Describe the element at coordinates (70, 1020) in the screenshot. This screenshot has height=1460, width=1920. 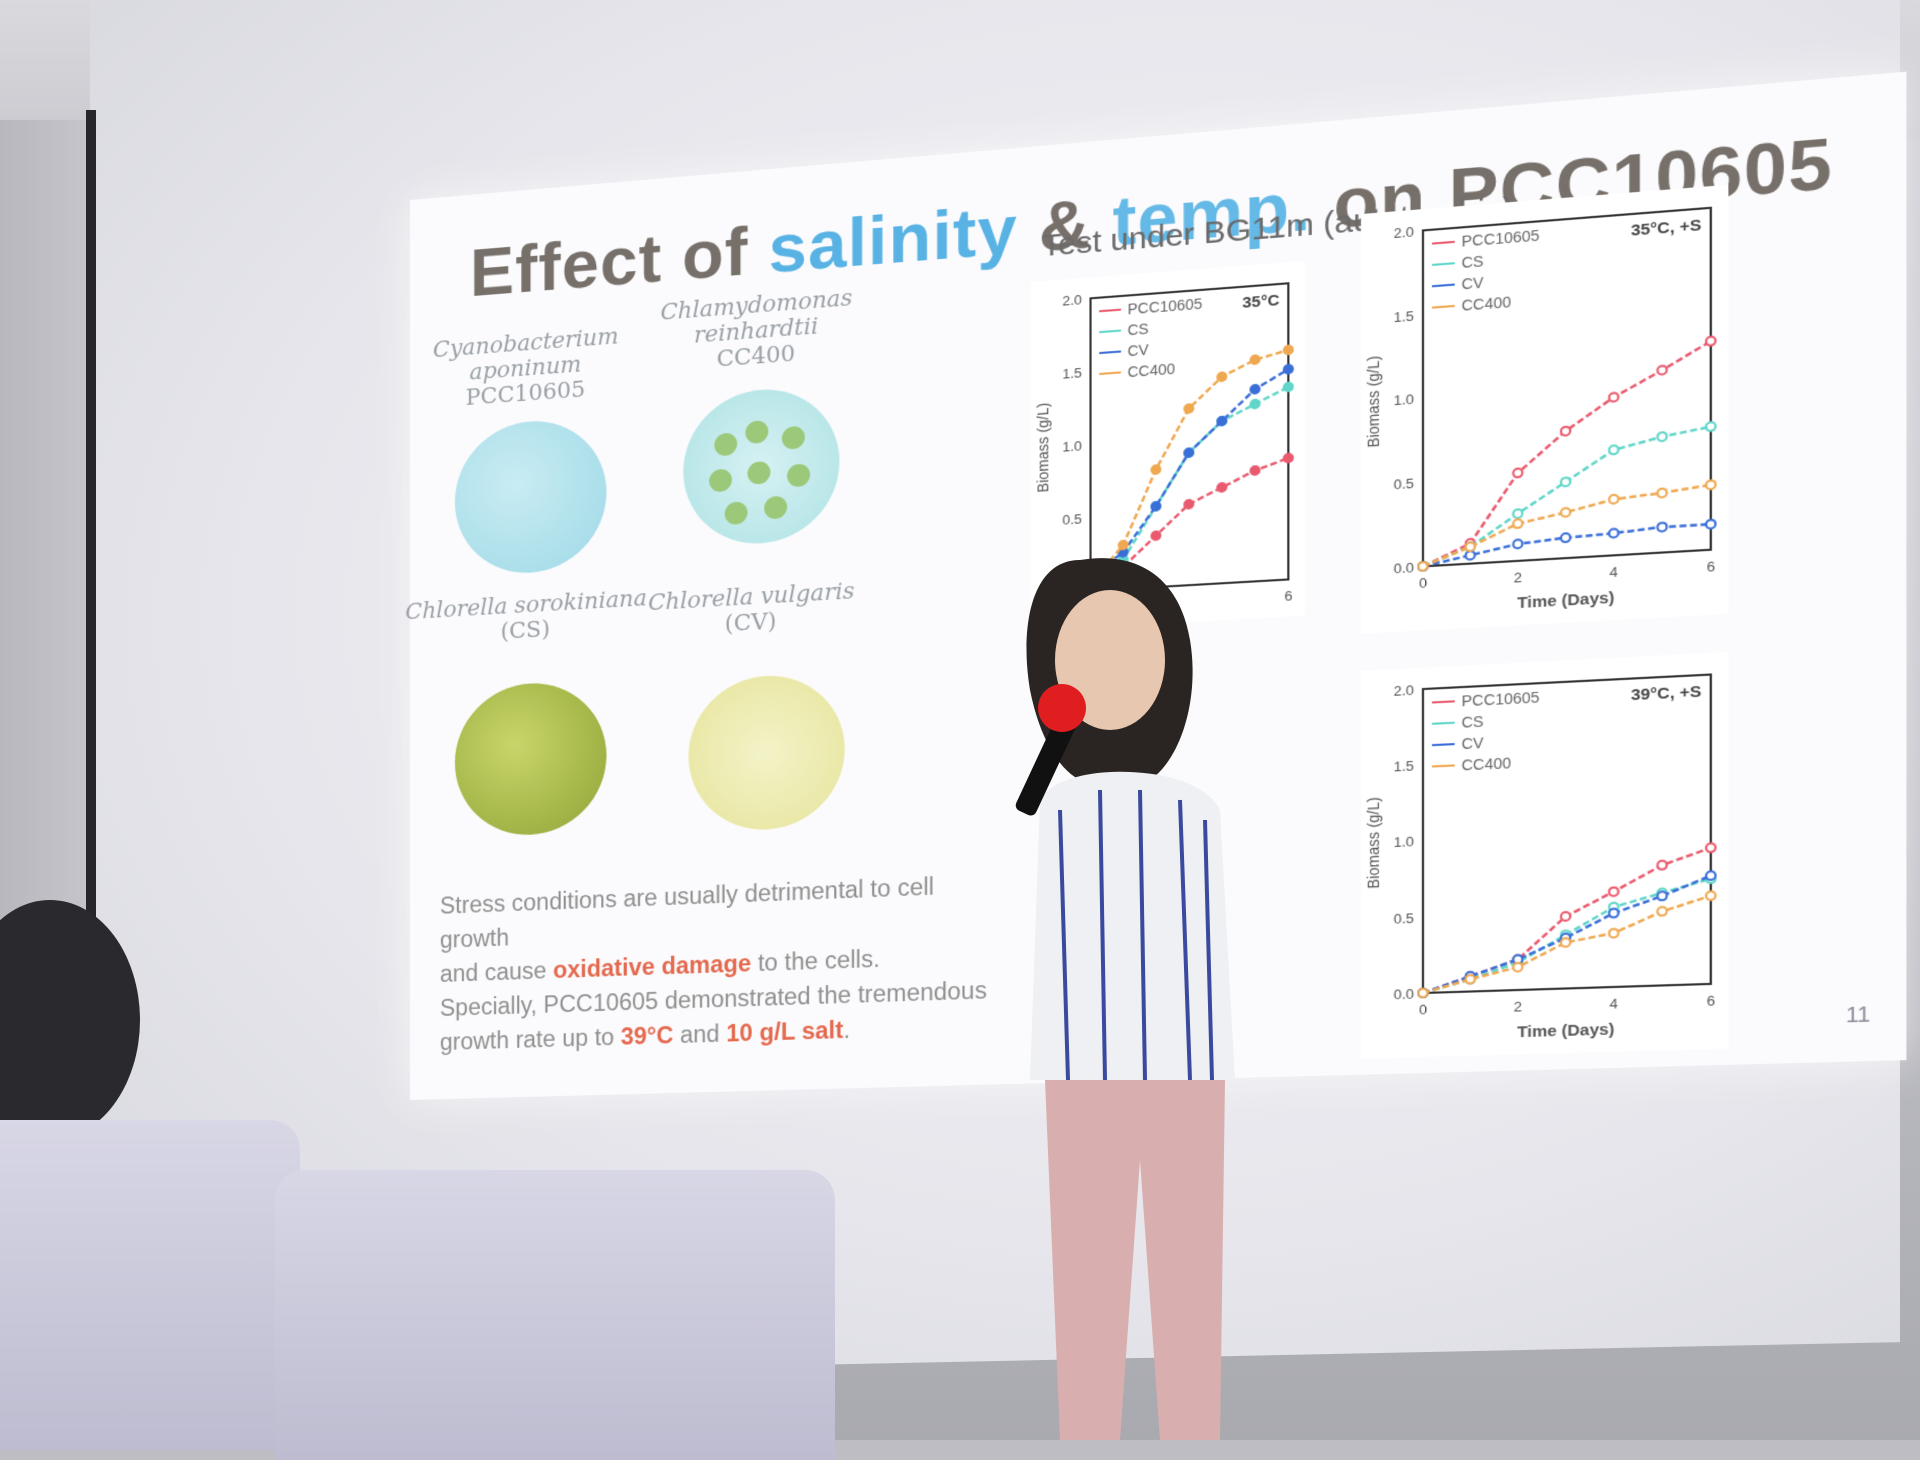
I see `audience-member-head` at that location.